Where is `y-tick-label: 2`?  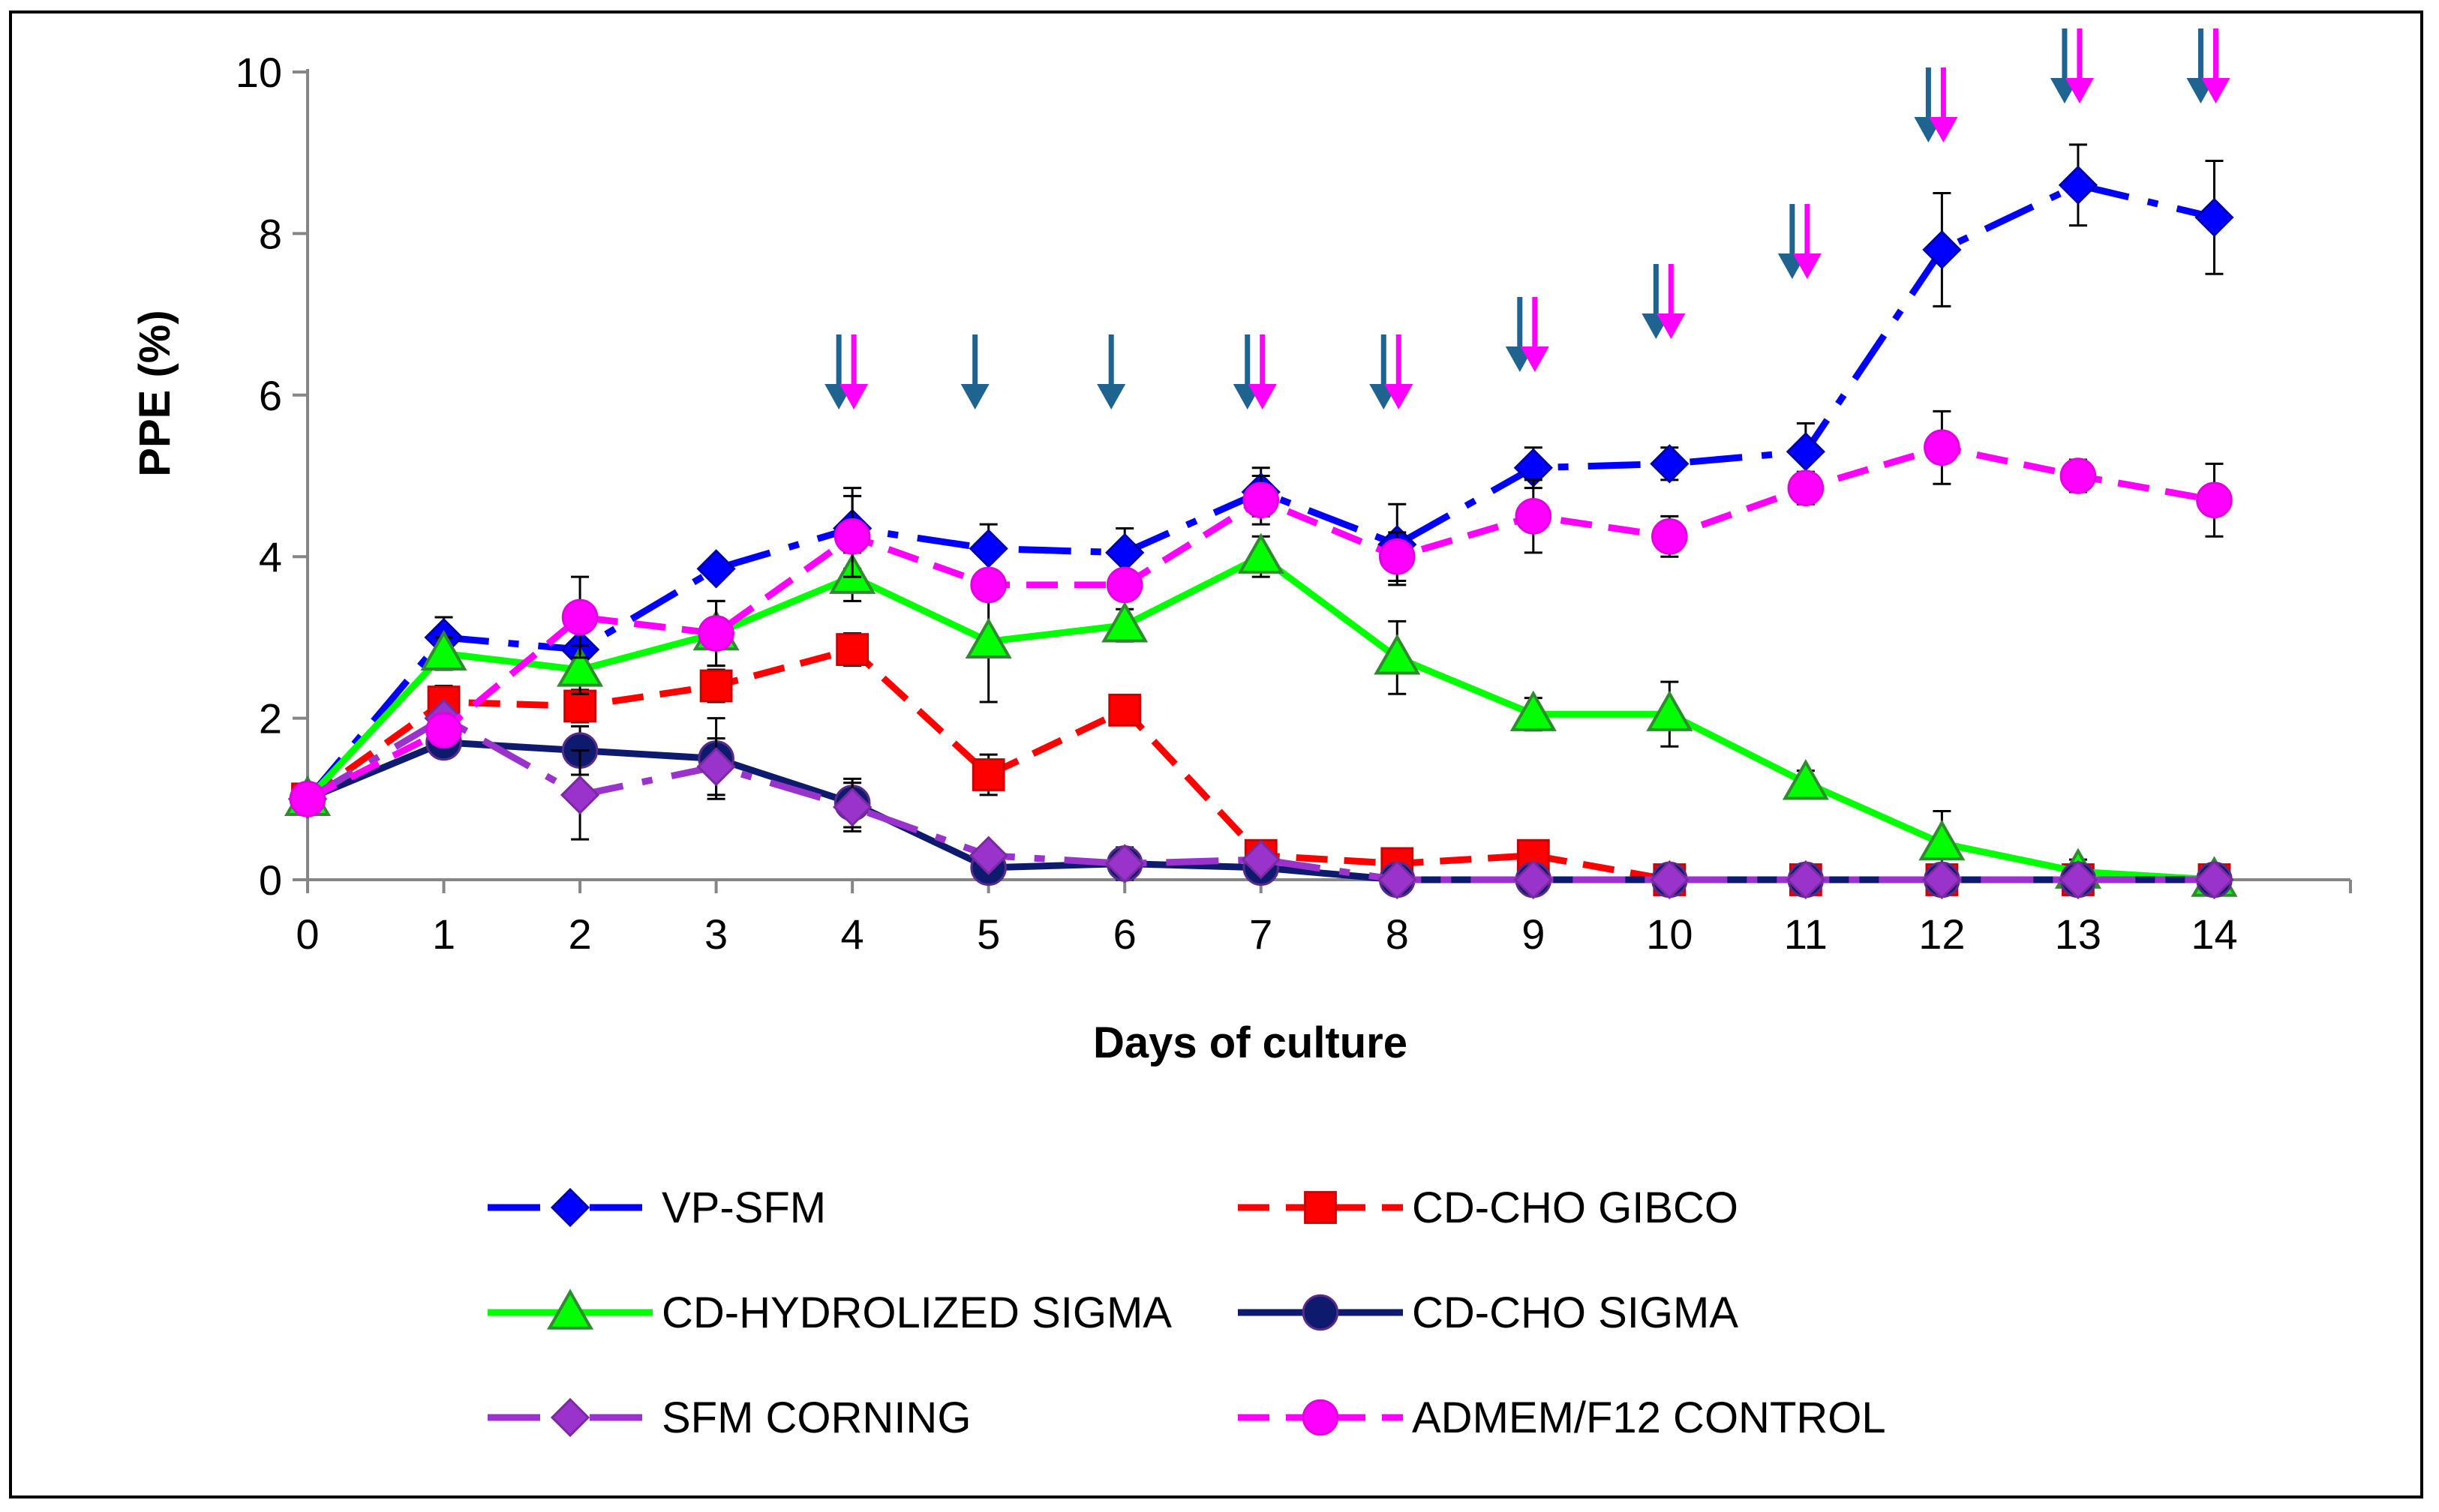 y-tick-label: 2 is located at coordinates (270, 718).